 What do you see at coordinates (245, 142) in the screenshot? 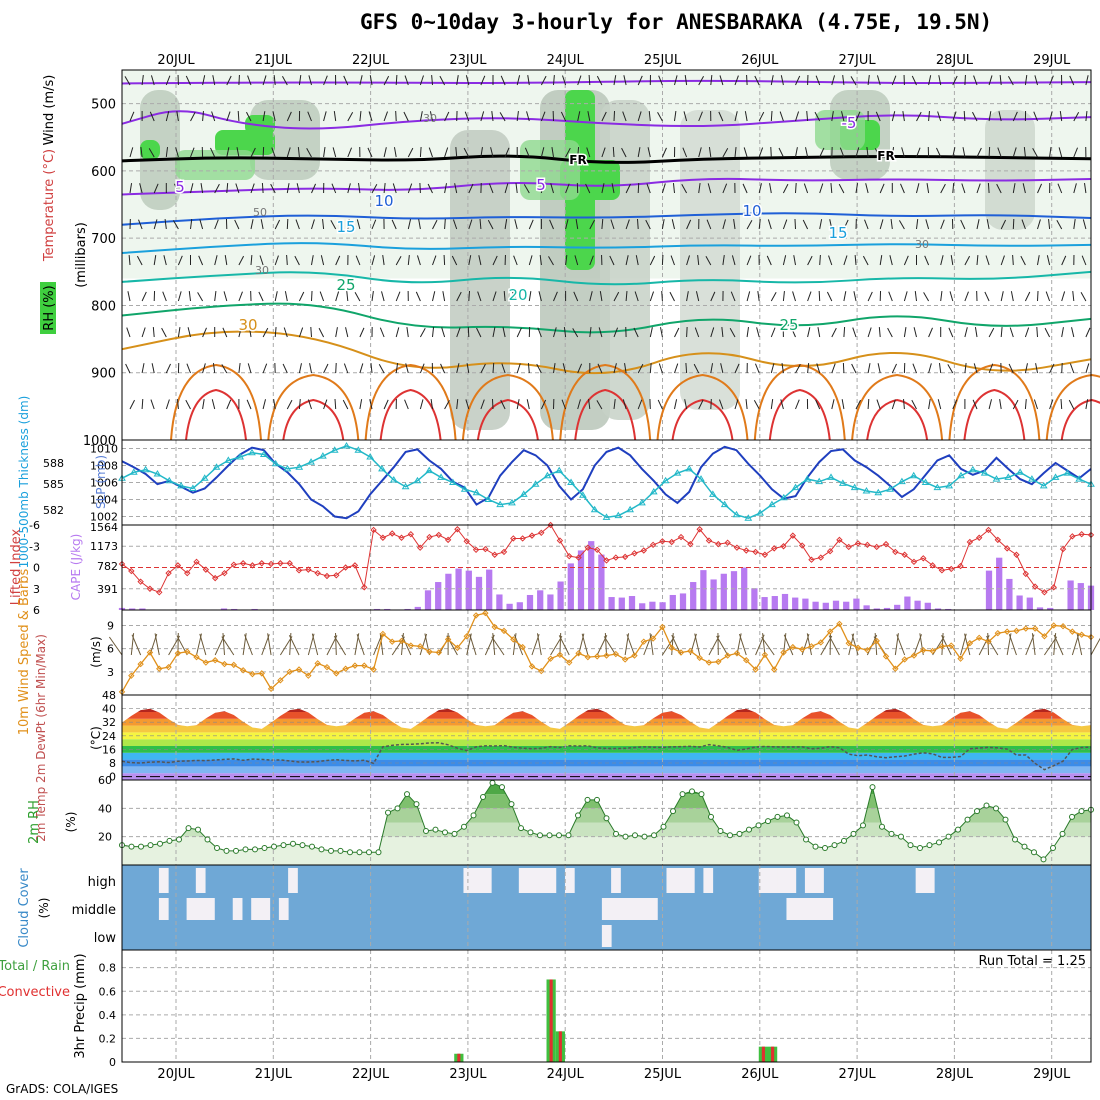
I see `rh-high-blob` at bounding box center [245, 142].